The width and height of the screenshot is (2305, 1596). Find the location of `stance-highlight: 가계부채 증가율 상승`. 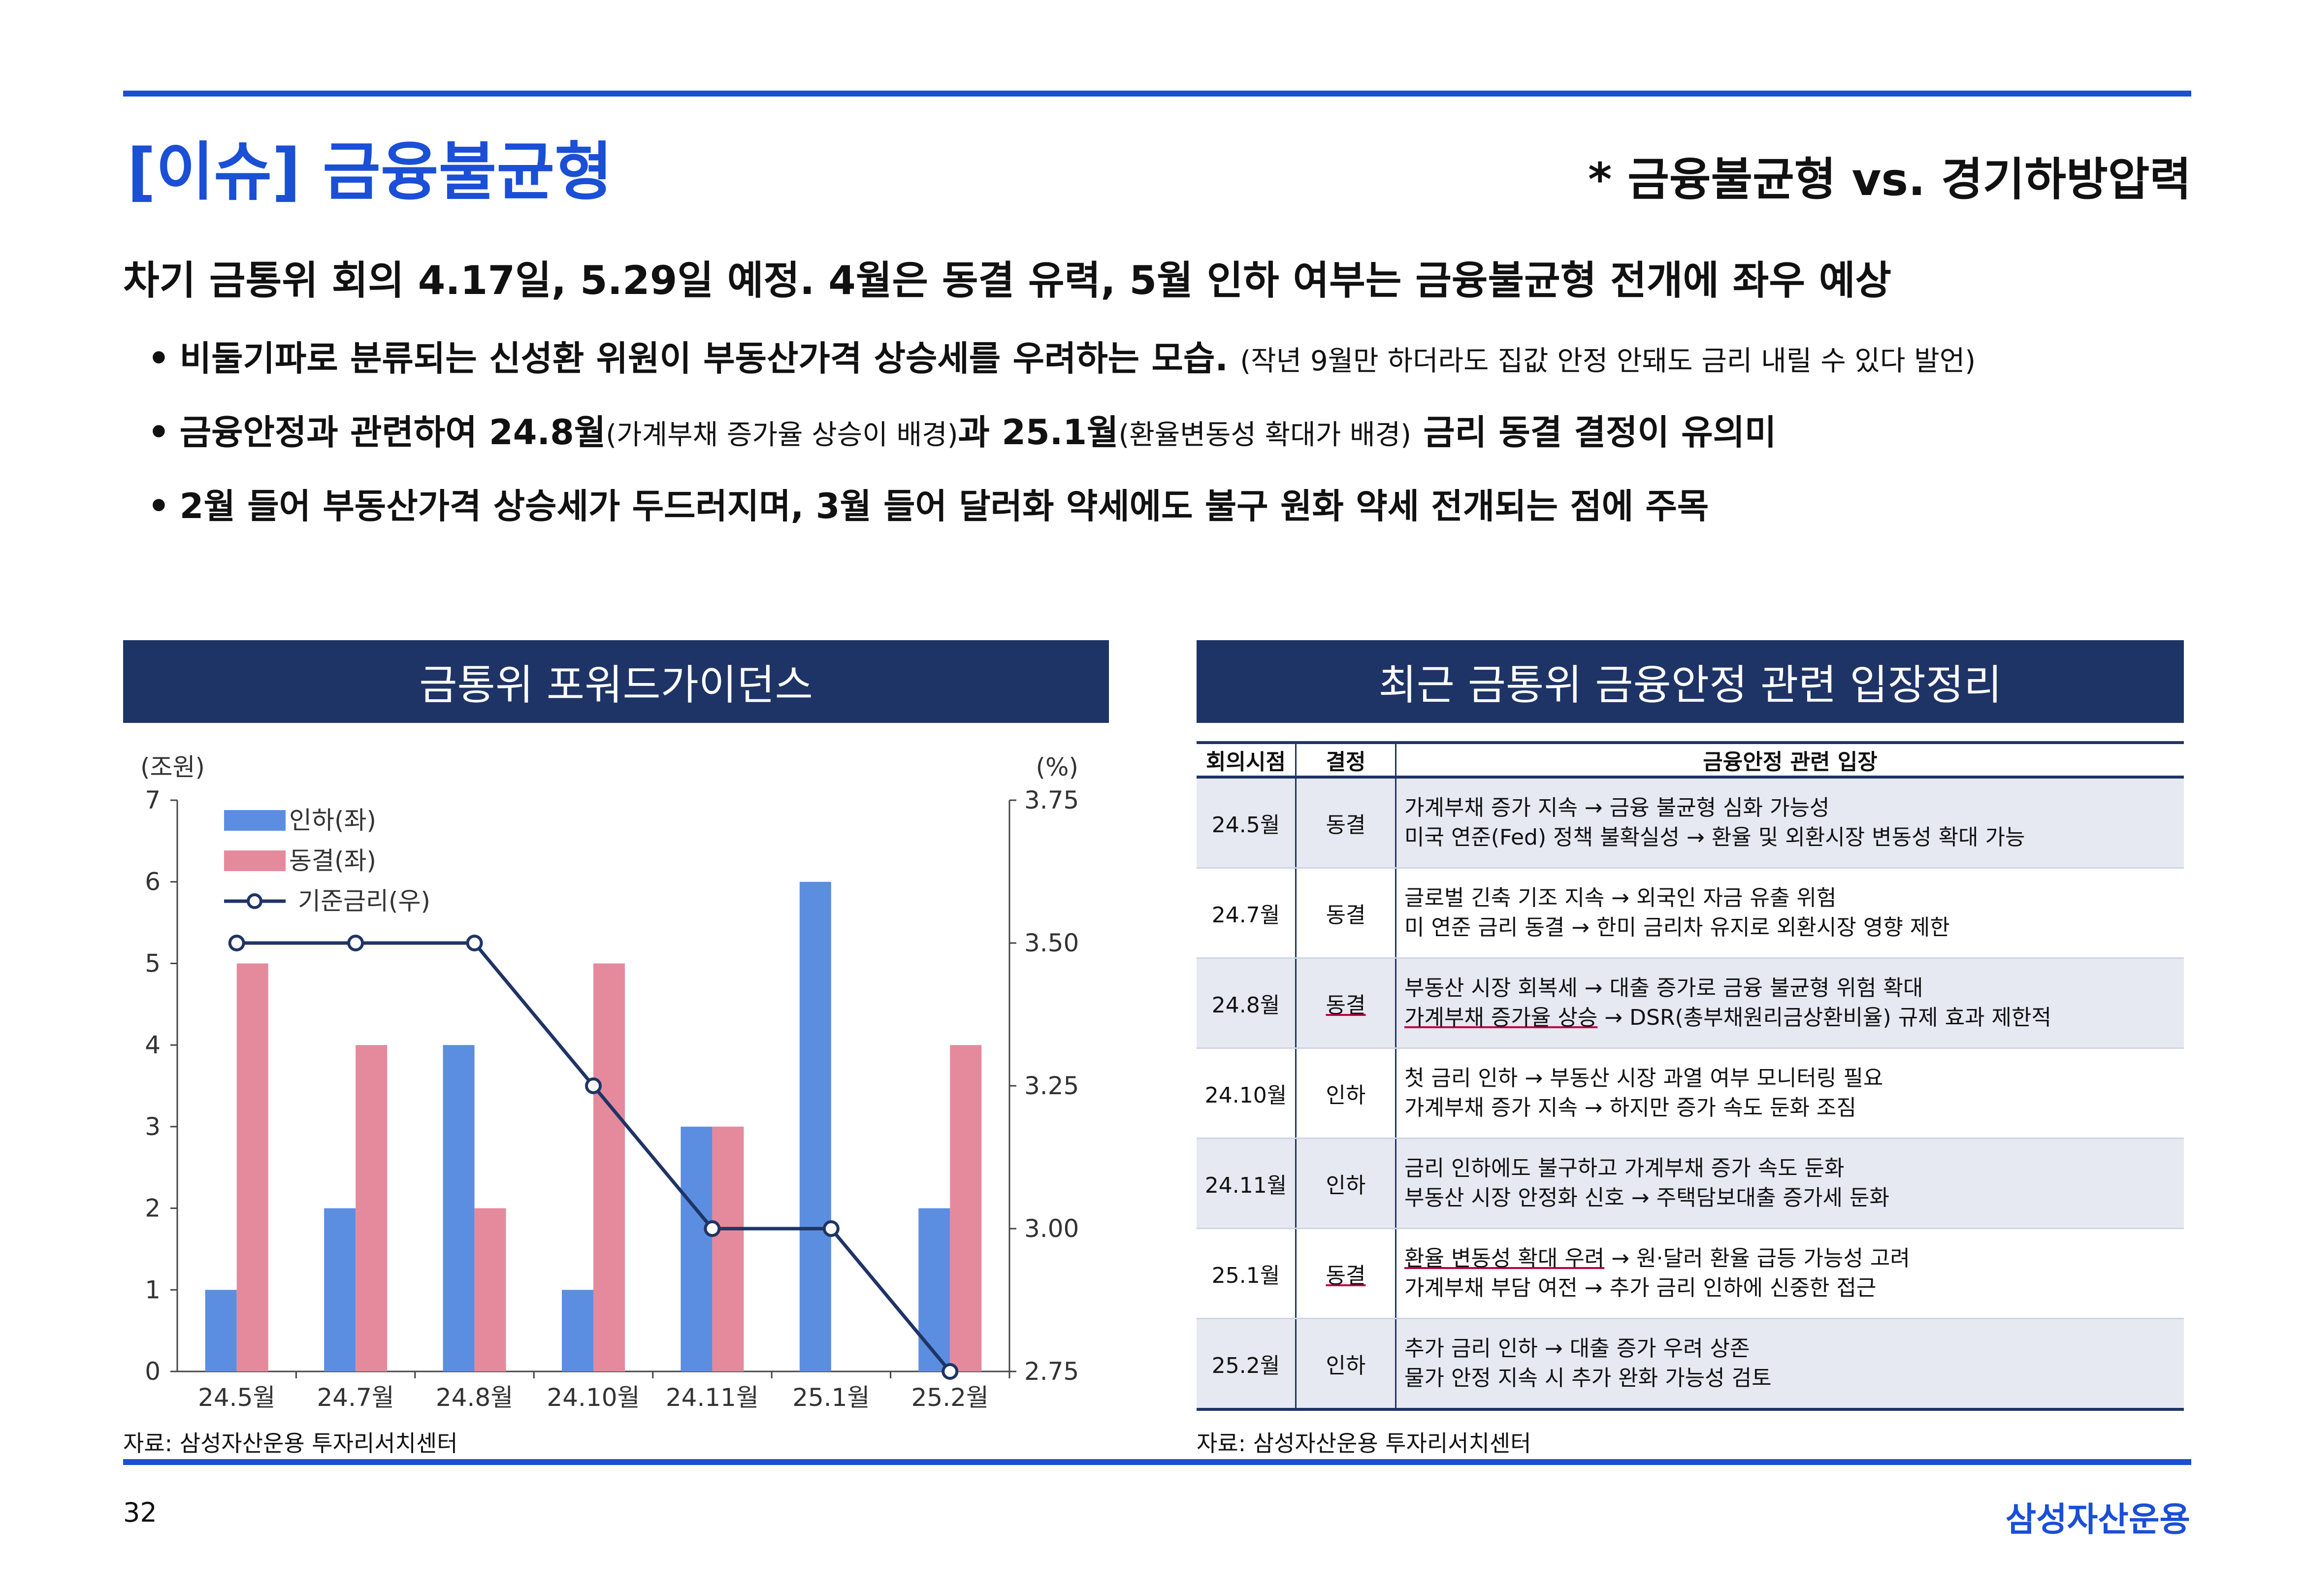

stance-highlight: 가계부채 증가율 상승 is located at coordinates (1501, 1018).